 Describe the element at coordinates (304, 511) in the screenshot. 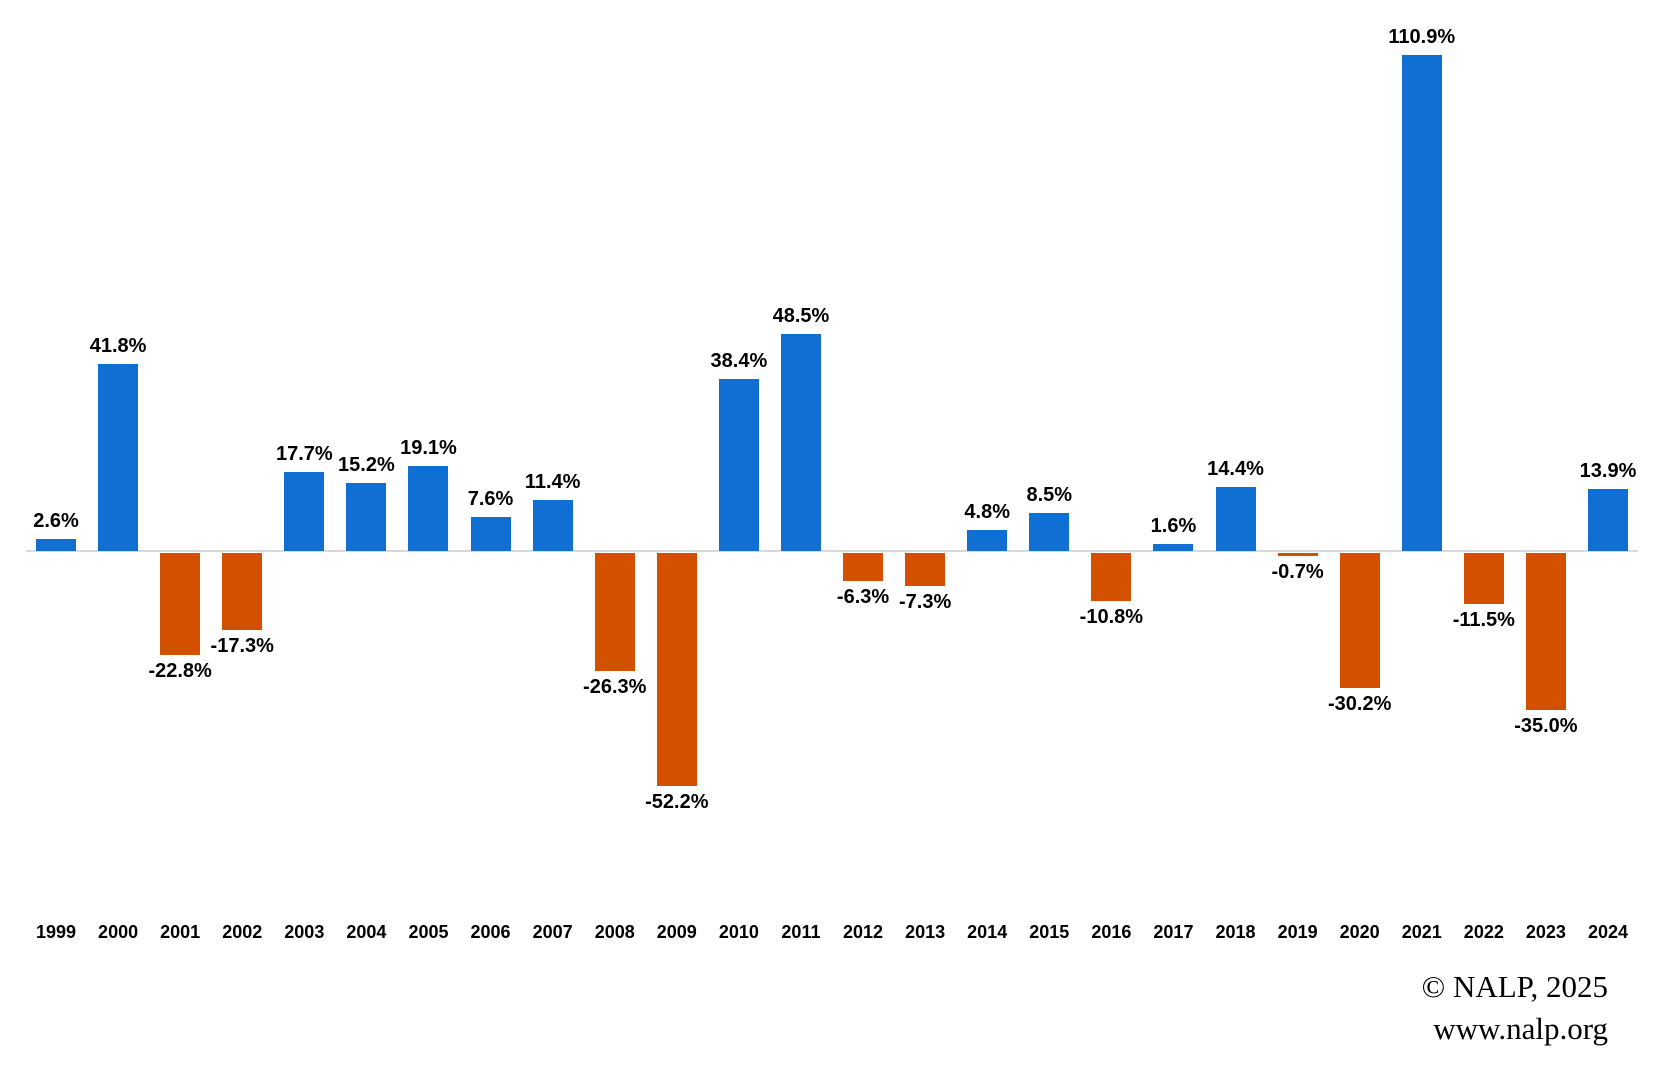

I see `bar-2003` at that location.